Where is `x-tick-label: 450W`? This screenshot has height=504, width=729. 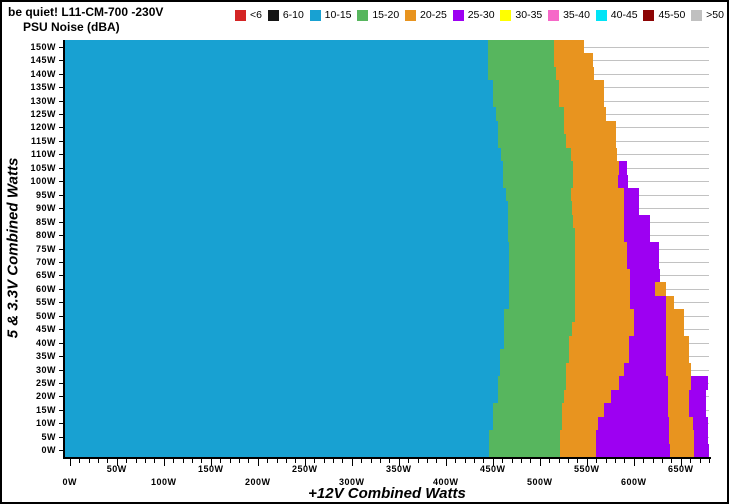
x-tick-label: 450W is located at coordinates (493, 469).